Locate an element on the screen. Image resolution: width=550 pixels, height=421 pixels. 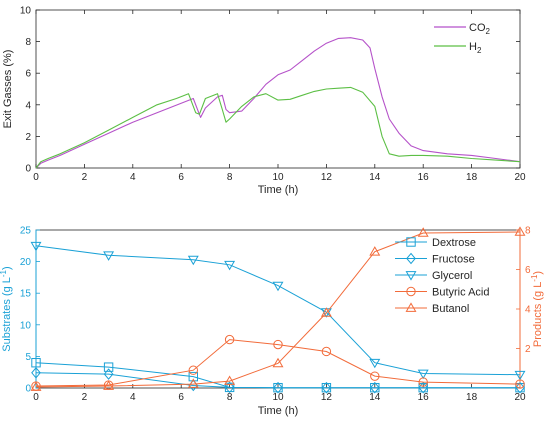
legend-label-fructose: Fructose is located at coordinates (453, 260).